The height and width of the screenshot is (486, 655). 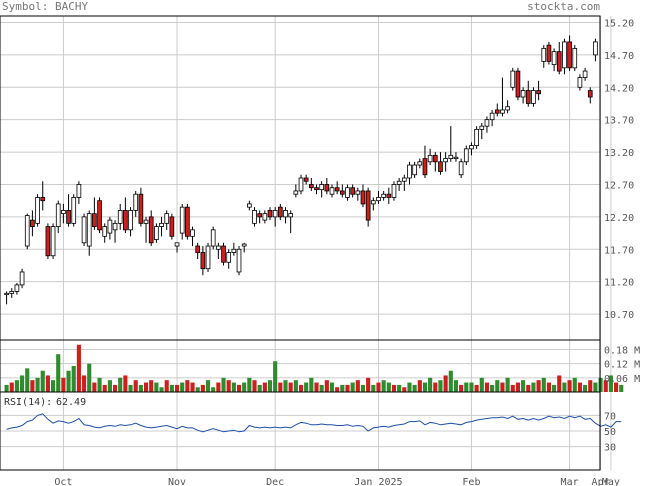 I want to click on time-tick-label: Jan 2025, so click(x=378, y=481).